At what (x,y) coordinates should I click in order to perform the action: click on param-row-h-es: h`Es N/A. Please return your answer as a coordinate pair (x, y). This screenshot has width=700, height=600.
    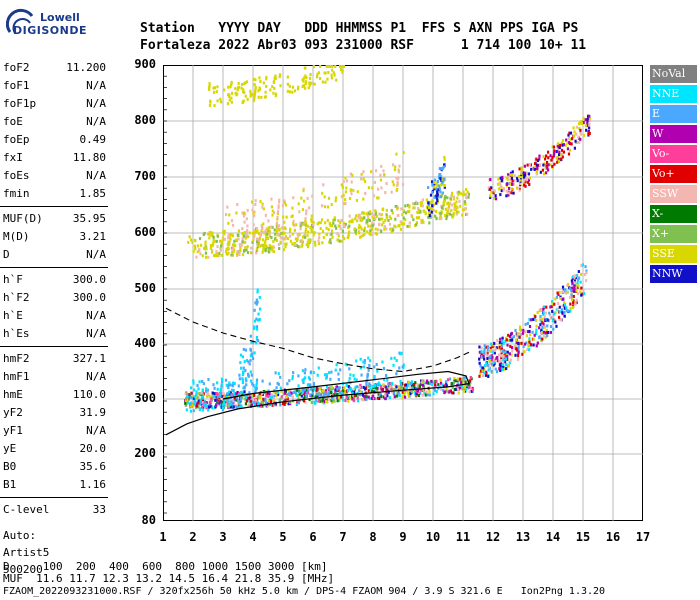
    Looking at the image, I should click on (54, 336).